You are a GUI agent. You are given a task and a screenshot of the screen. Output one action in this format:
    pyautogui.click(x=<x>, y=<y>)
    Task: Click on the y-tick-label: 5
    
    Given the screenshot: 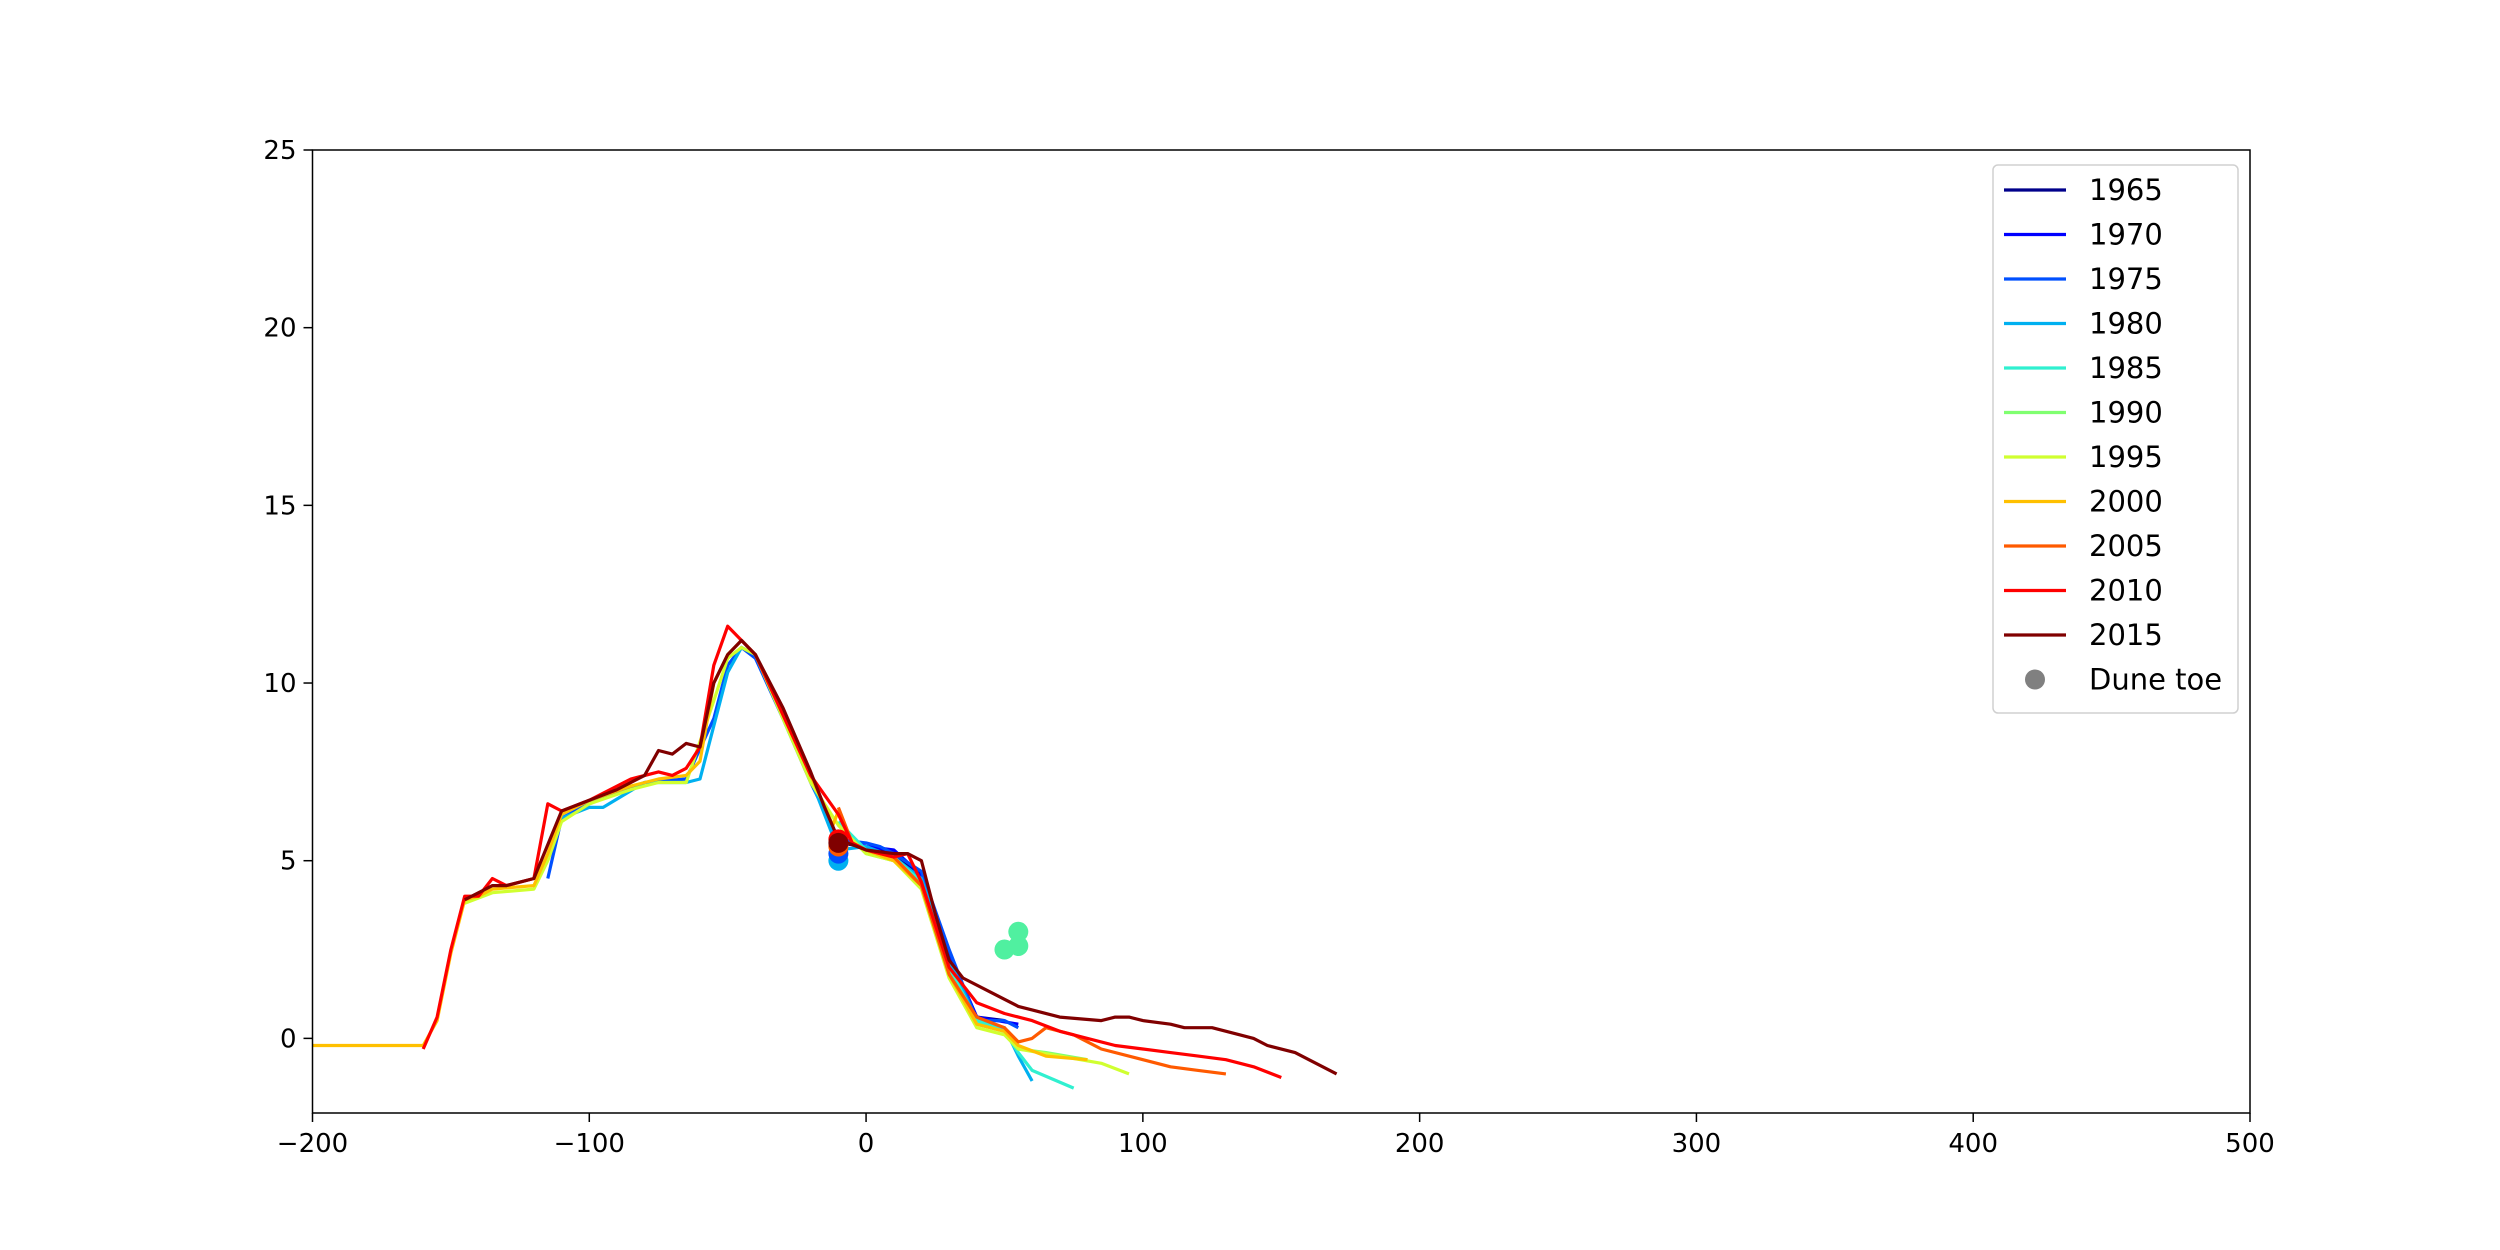 What is the action you would take?
    pyautogui.click(x=288, y=862)
    